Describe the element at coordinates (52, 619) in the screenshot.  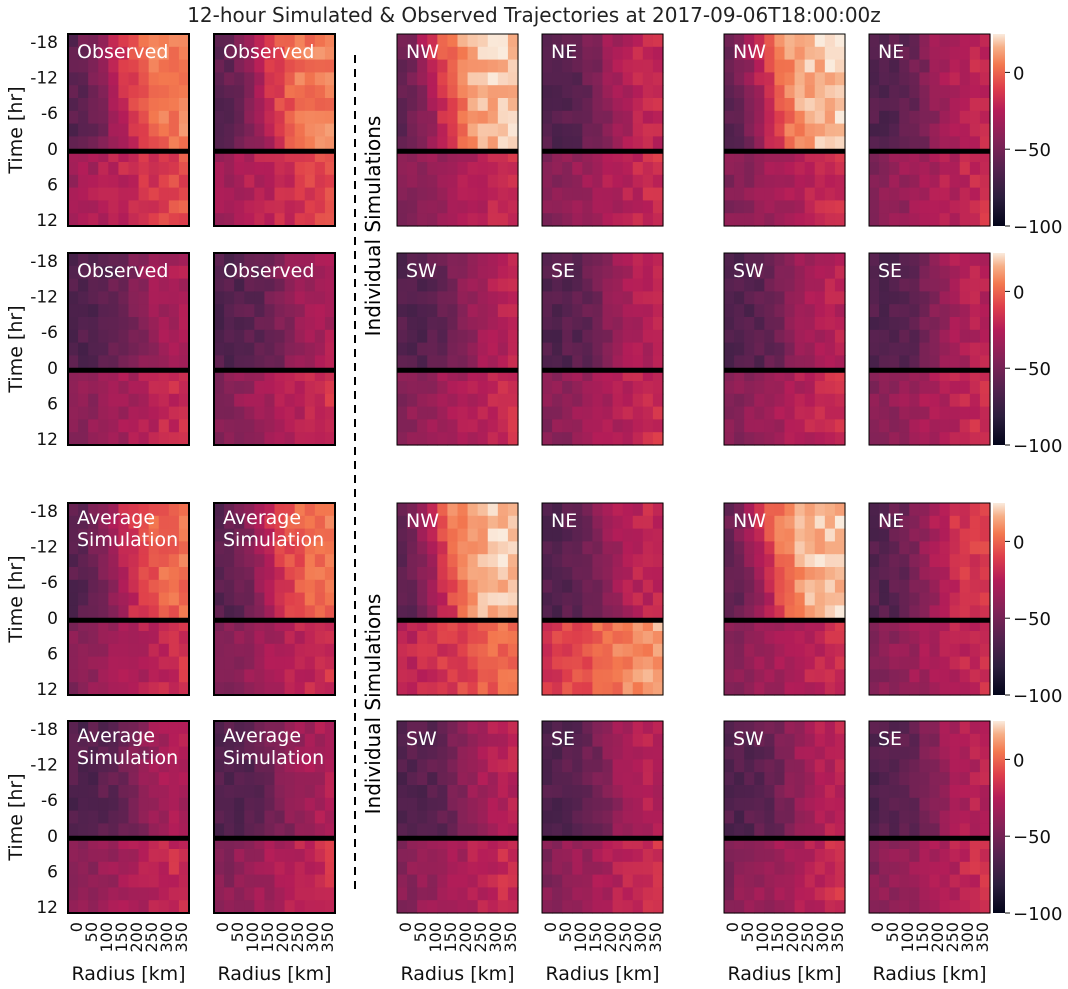
I see `time-tick-label: 0` at that location.